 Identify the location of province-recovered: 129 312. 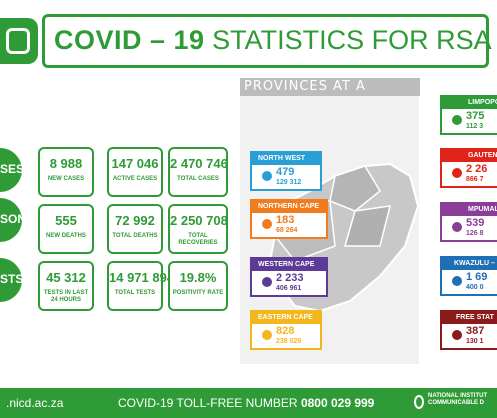
(289, 182).